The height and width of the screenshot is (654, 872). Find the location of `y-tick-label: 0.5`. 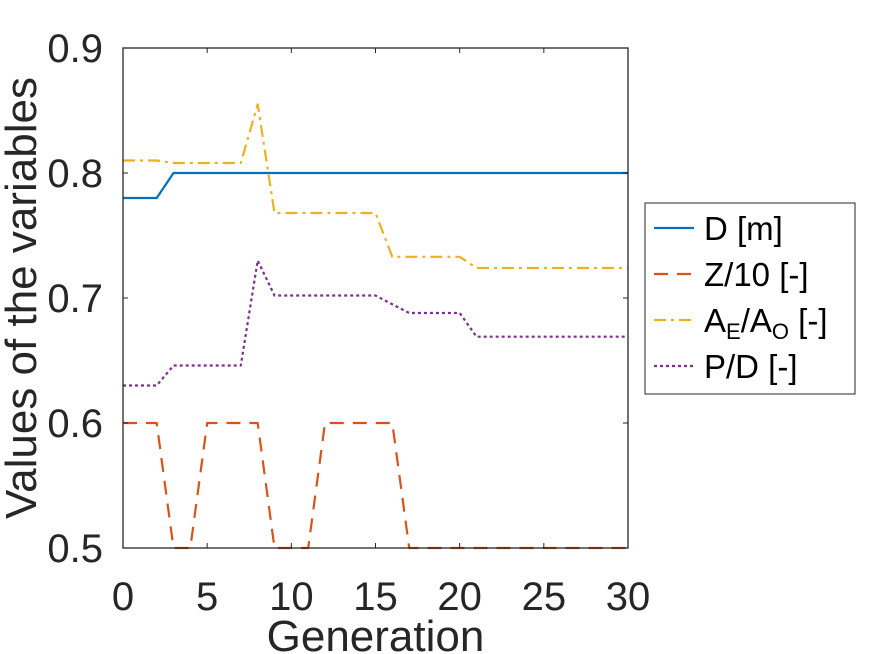

y-tick-label: 0.5 is located at coordinates (75, 549).